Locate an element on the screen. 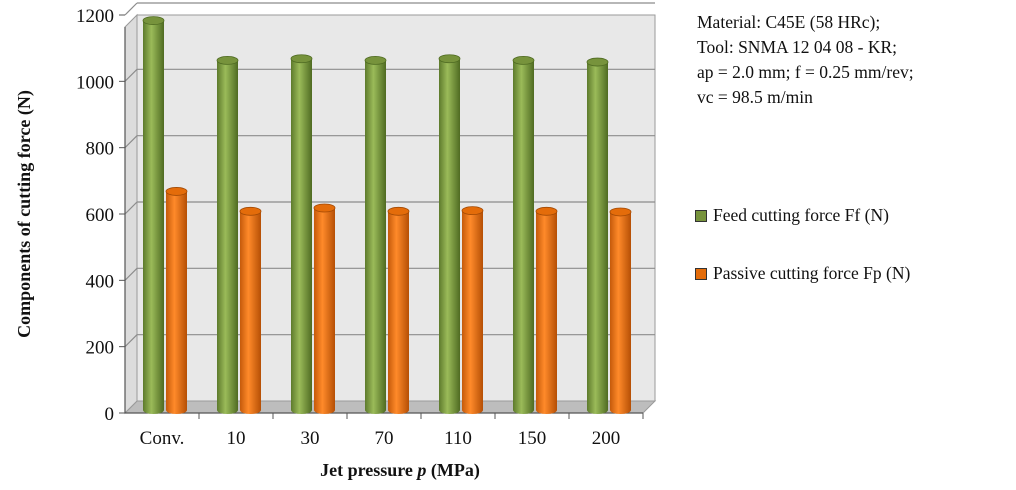  y-tick-label: 200 is located at coordinates (100, 348).